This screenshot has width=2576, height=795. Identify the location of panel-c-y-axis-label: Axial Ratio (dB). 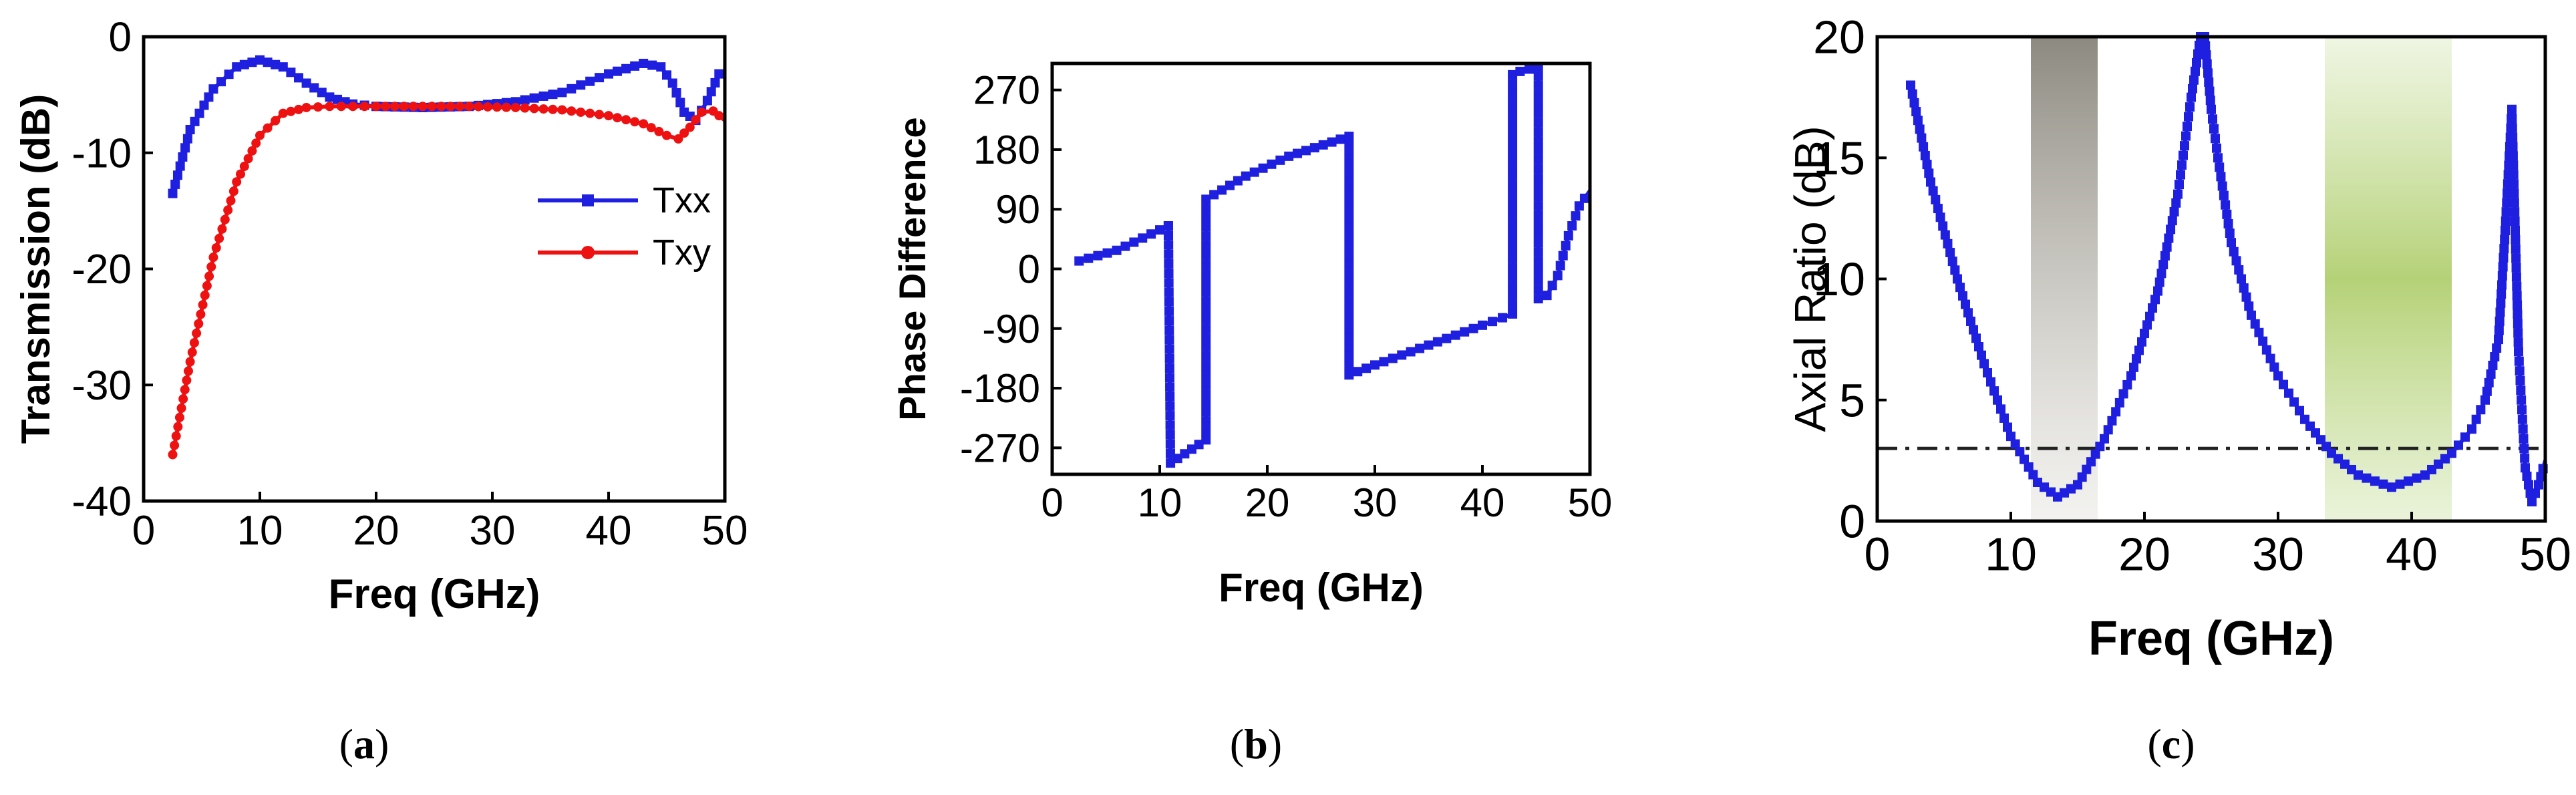
(1809, 279).